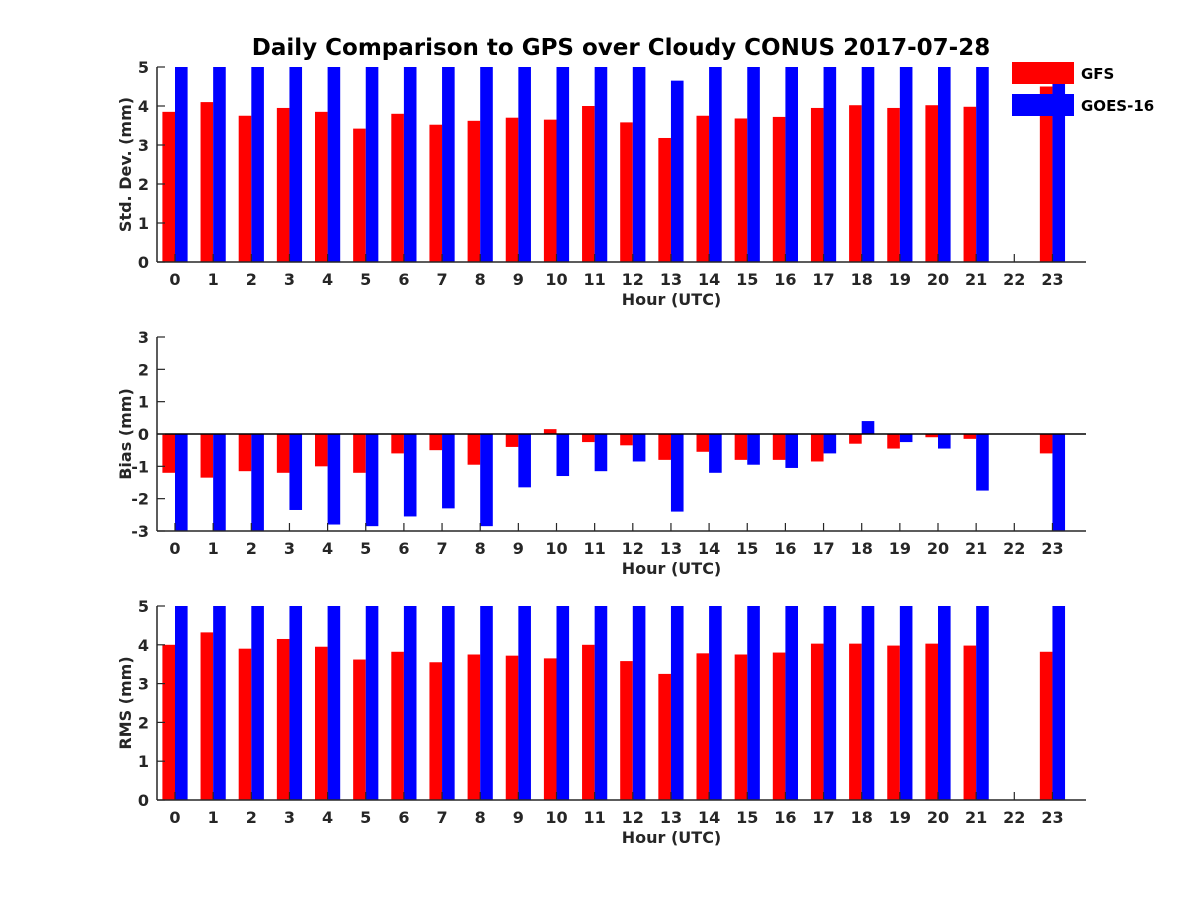  What do you see at coordinates (143, 722) in the screenshot?
I see `y-tick-label: 2` at bounding box center [143, 722].